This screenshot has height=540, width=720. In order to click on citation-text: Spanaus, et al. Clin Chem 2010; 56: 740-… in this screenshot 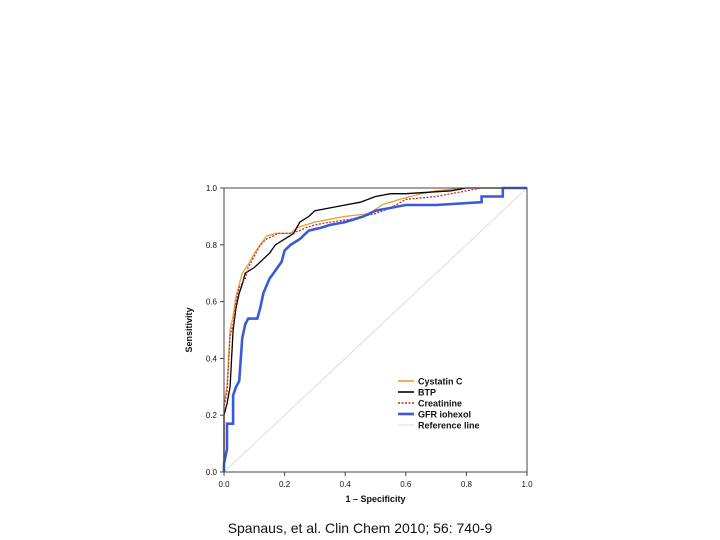, I will do `click(360, 528)`.